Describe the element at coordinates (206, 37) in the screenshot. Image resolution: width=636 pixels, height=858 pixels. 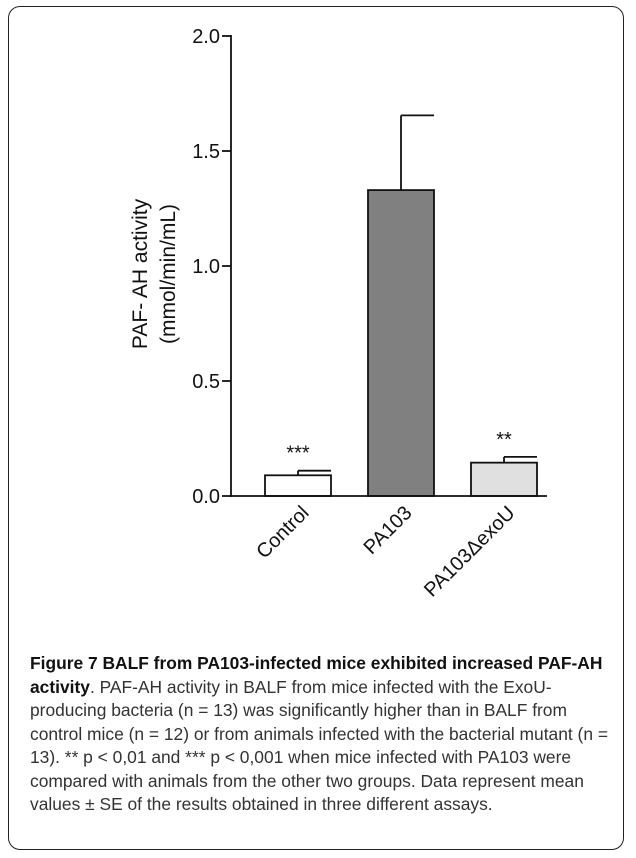
I see `y-tick-label-4: 2.0` at that location.